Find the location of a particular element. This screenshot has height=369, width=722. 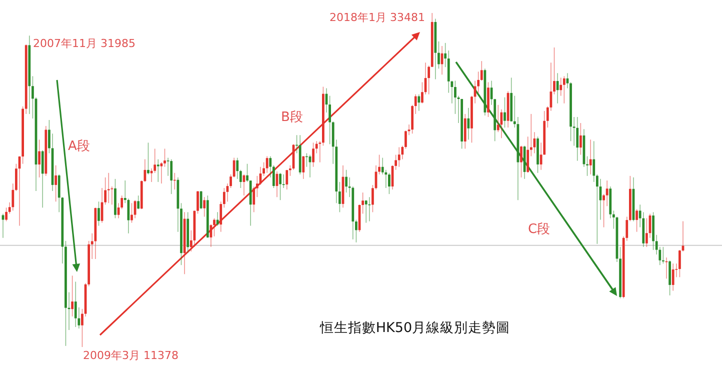

annotation: 2007年11月 31985 is located at coordinates (84, 43).